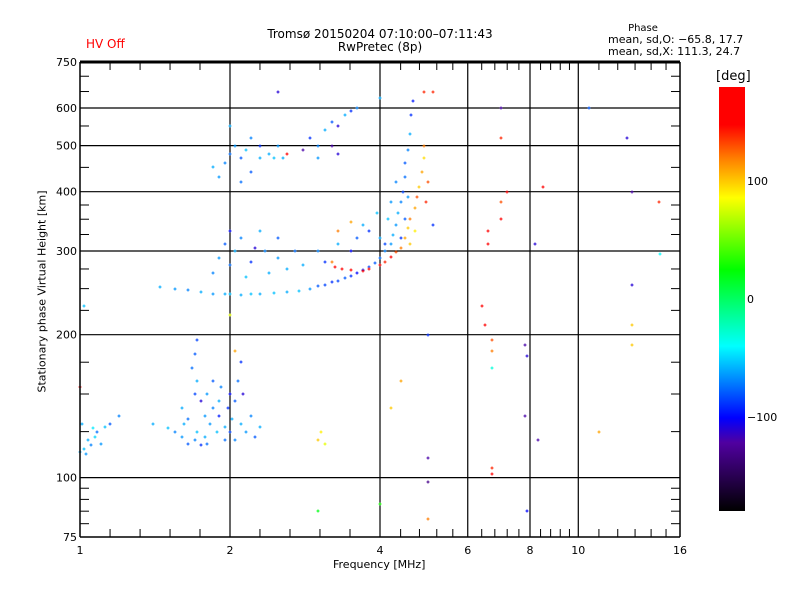 The width and height of the screenshot is (800, 600). Describe the element at coordinates (762, 417) in the screenshot. I see `colorbar-tick-label: −100` at that location.